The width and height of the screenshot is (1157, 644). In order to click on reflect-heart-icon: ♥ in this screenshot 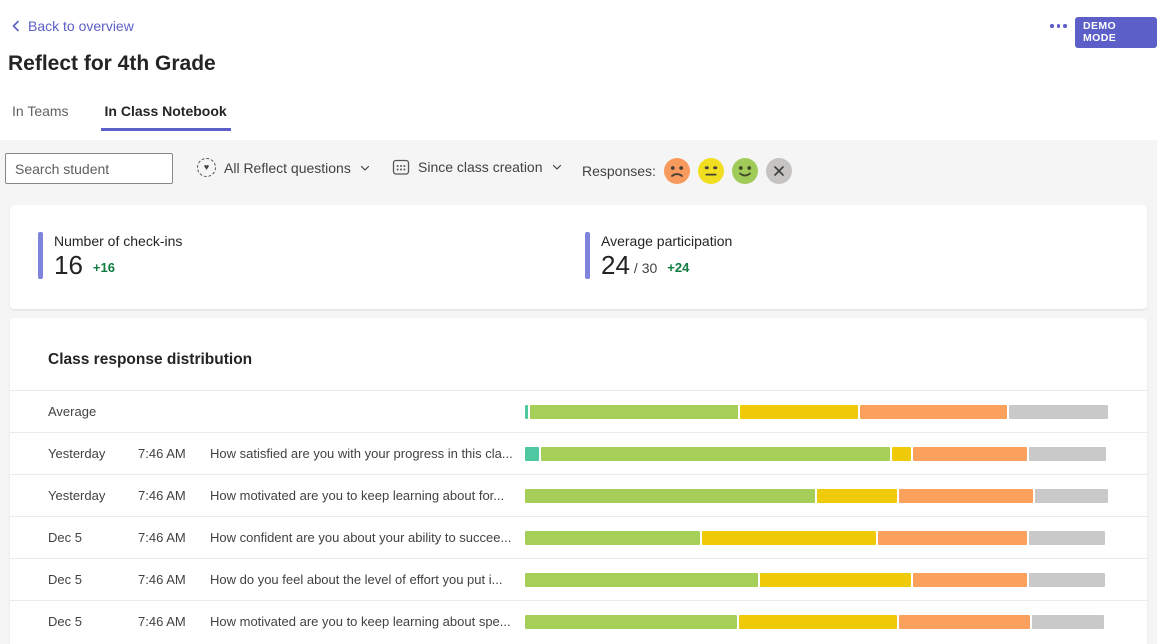, I will do `click(206, 167)`.